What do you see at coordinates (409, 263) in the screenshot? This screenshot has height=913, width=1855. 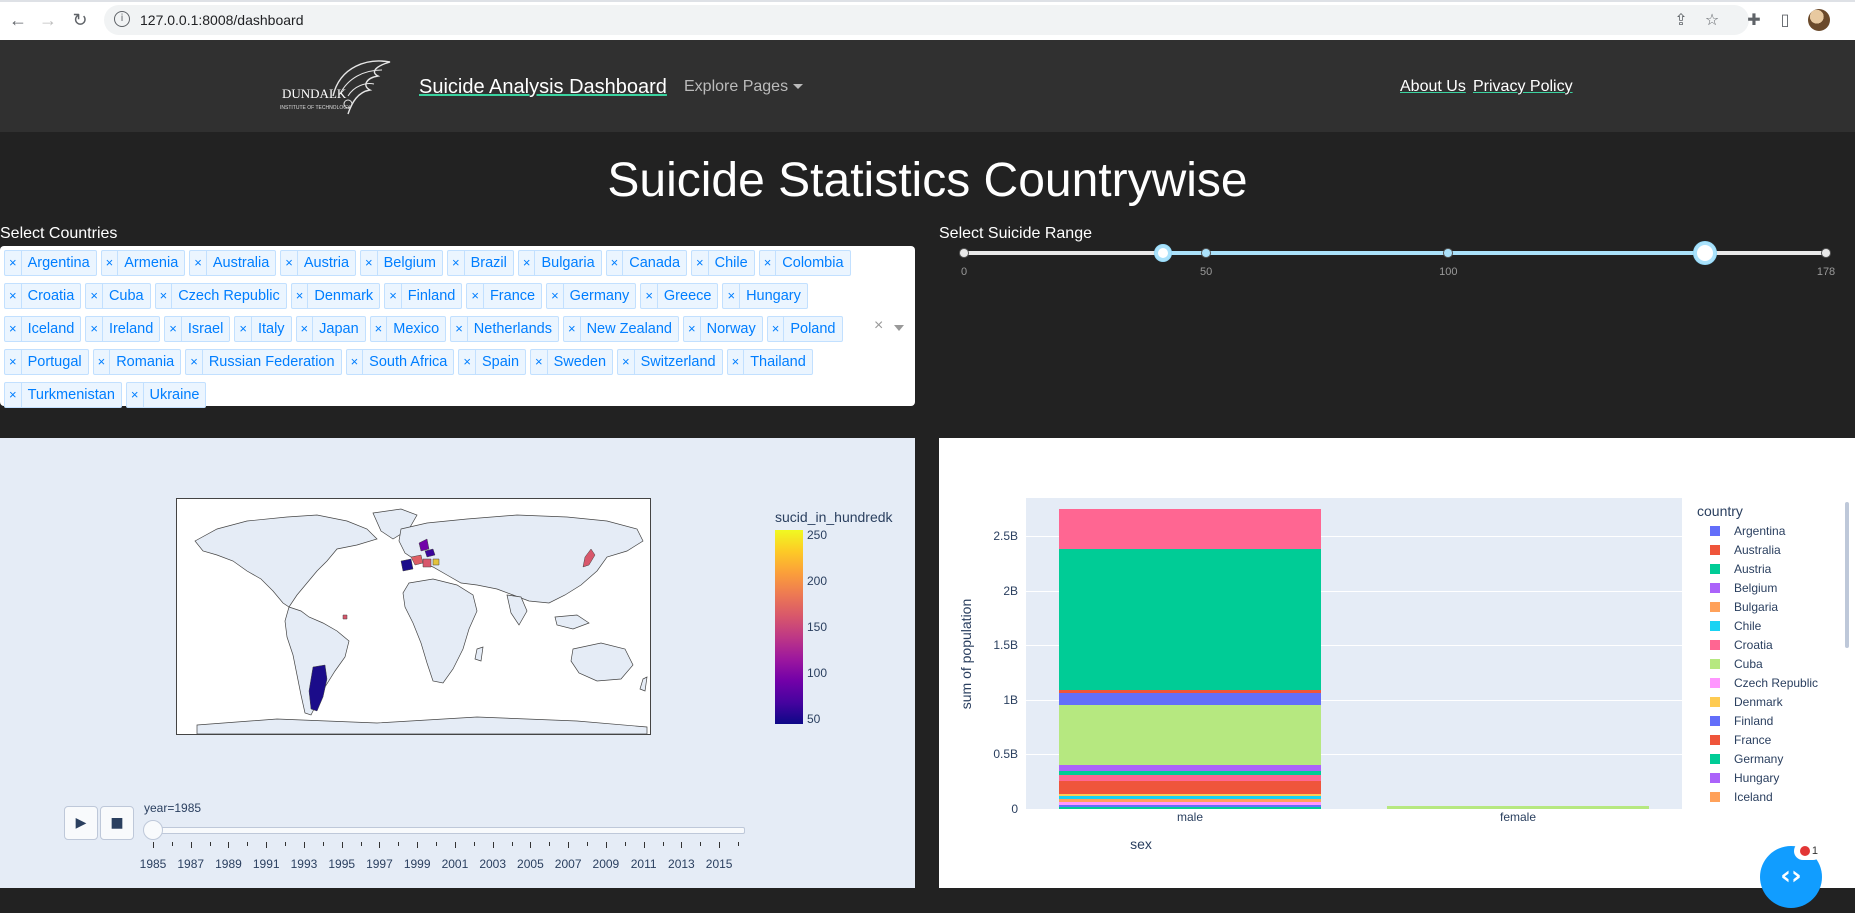 I see `chip-label: Belgium` at bounding box center [409, 263].